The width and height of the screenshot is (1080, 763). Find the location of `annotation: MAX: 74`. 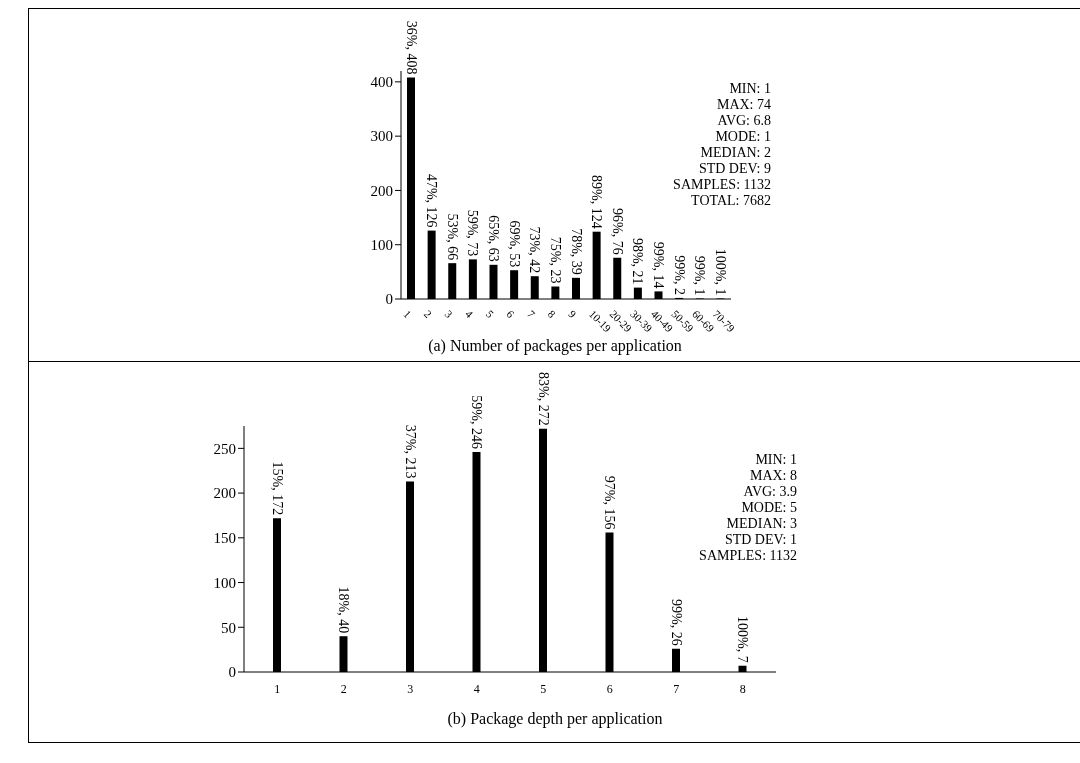

annotation: MAX: 74 is located at coordinates (743, 105).